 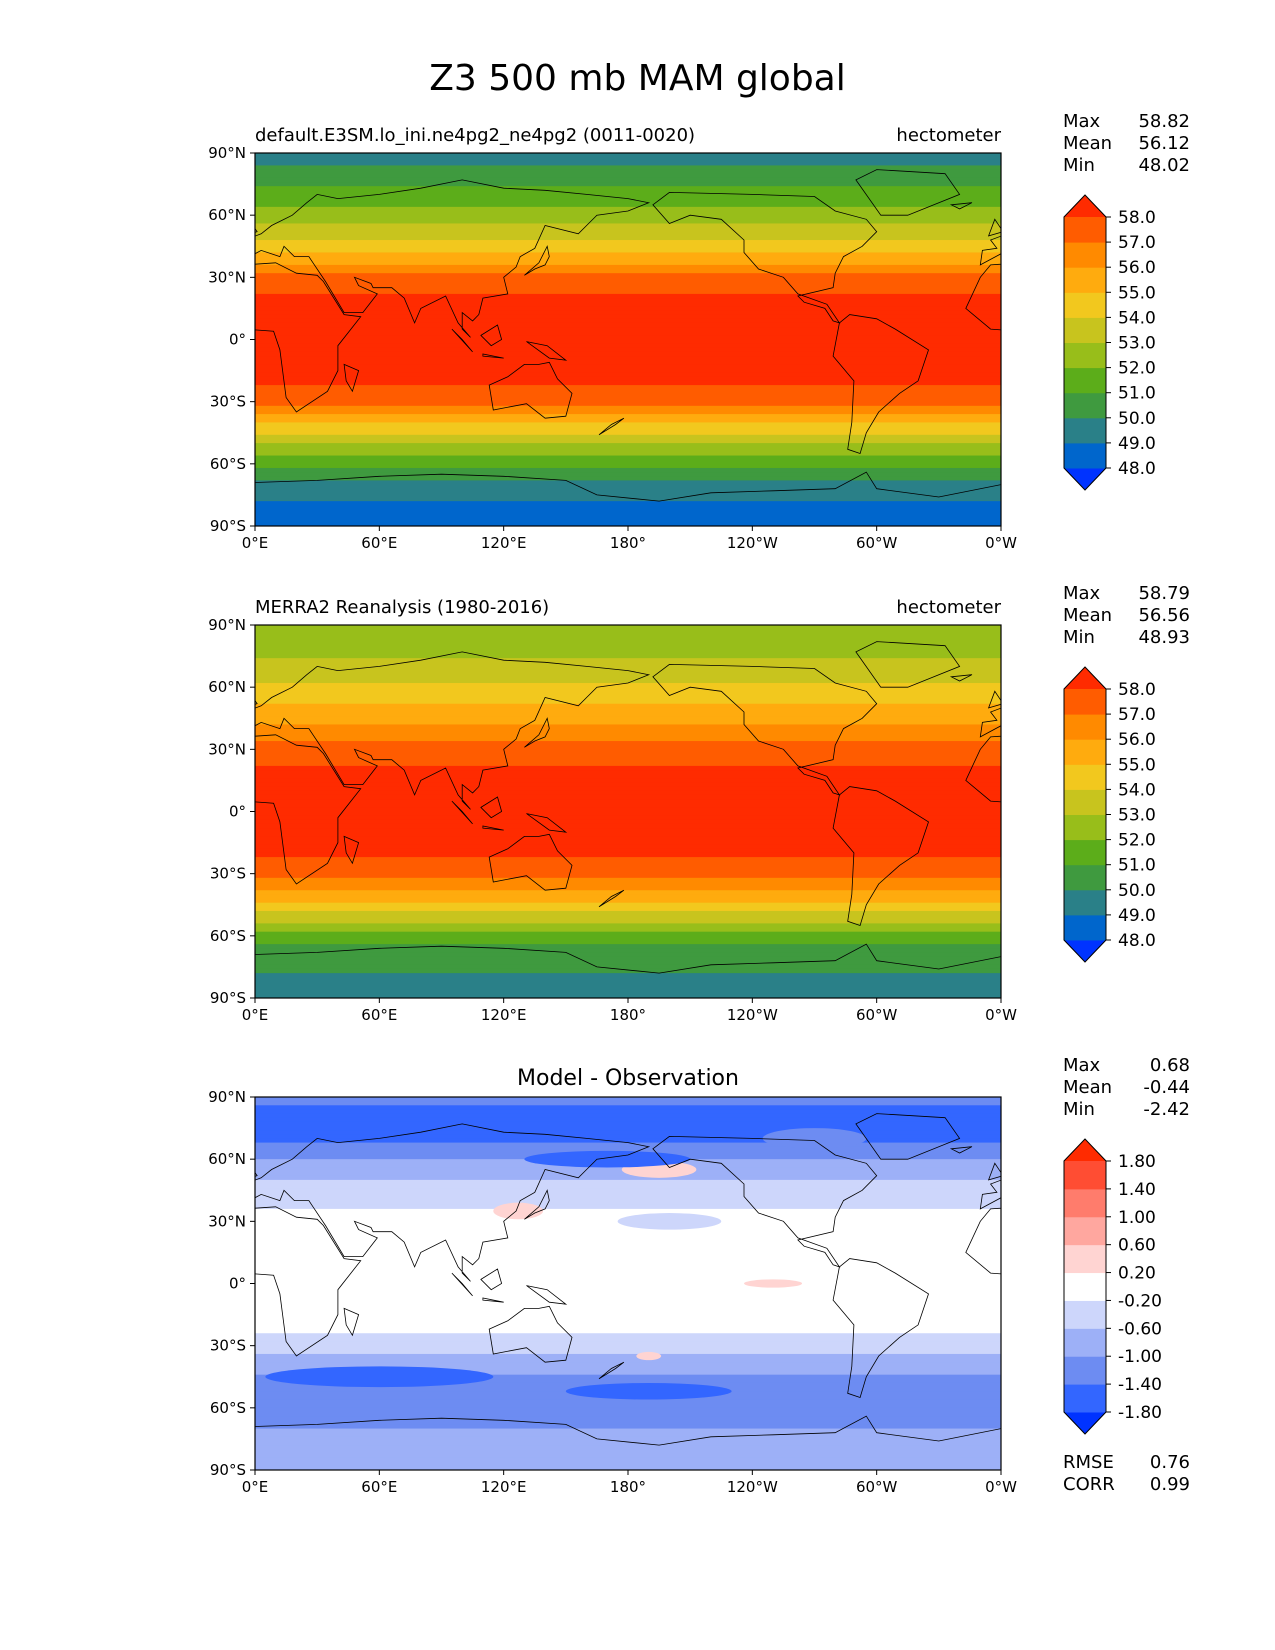 What do you see at coordinates (1085, 678) in the screenshot?
I see `colorbar-extend-high` at bounding box center [1085, 678].